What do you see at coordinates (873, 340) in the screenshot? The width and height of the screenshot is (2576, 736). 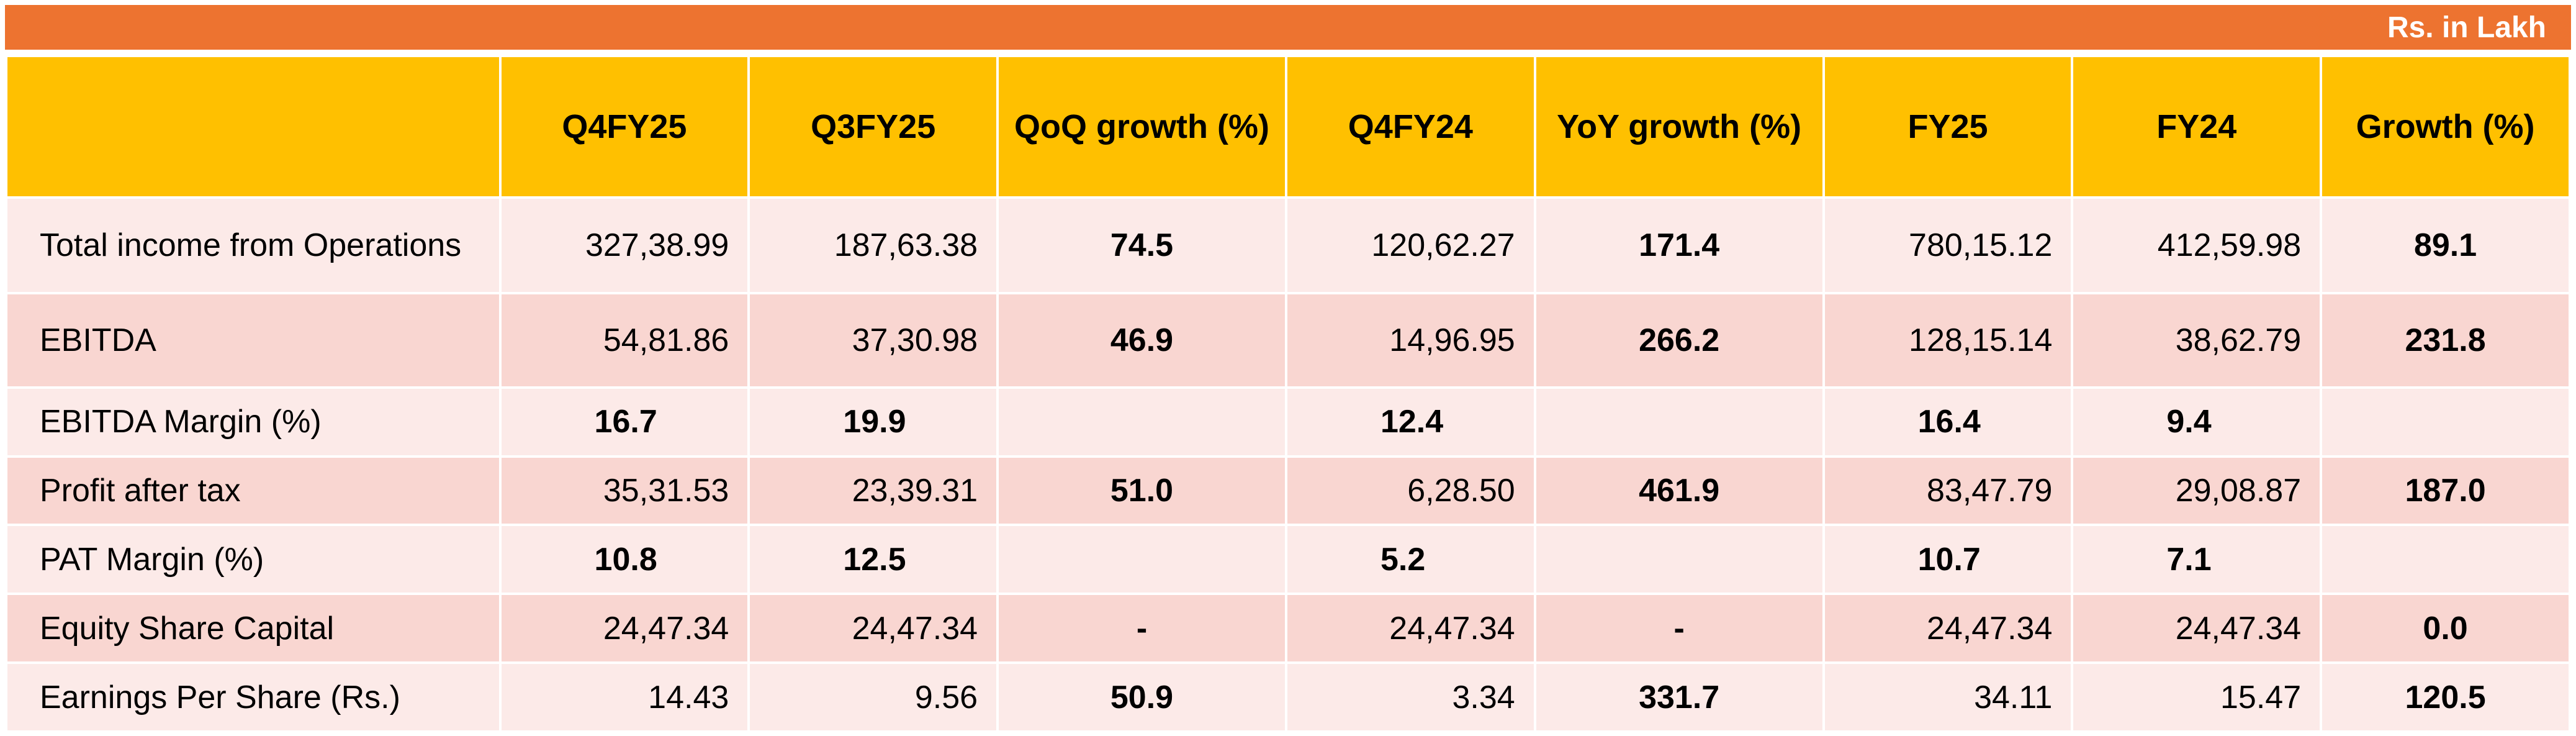 I see `table-cell: 37,30.98` at bounding box center [873, 340].